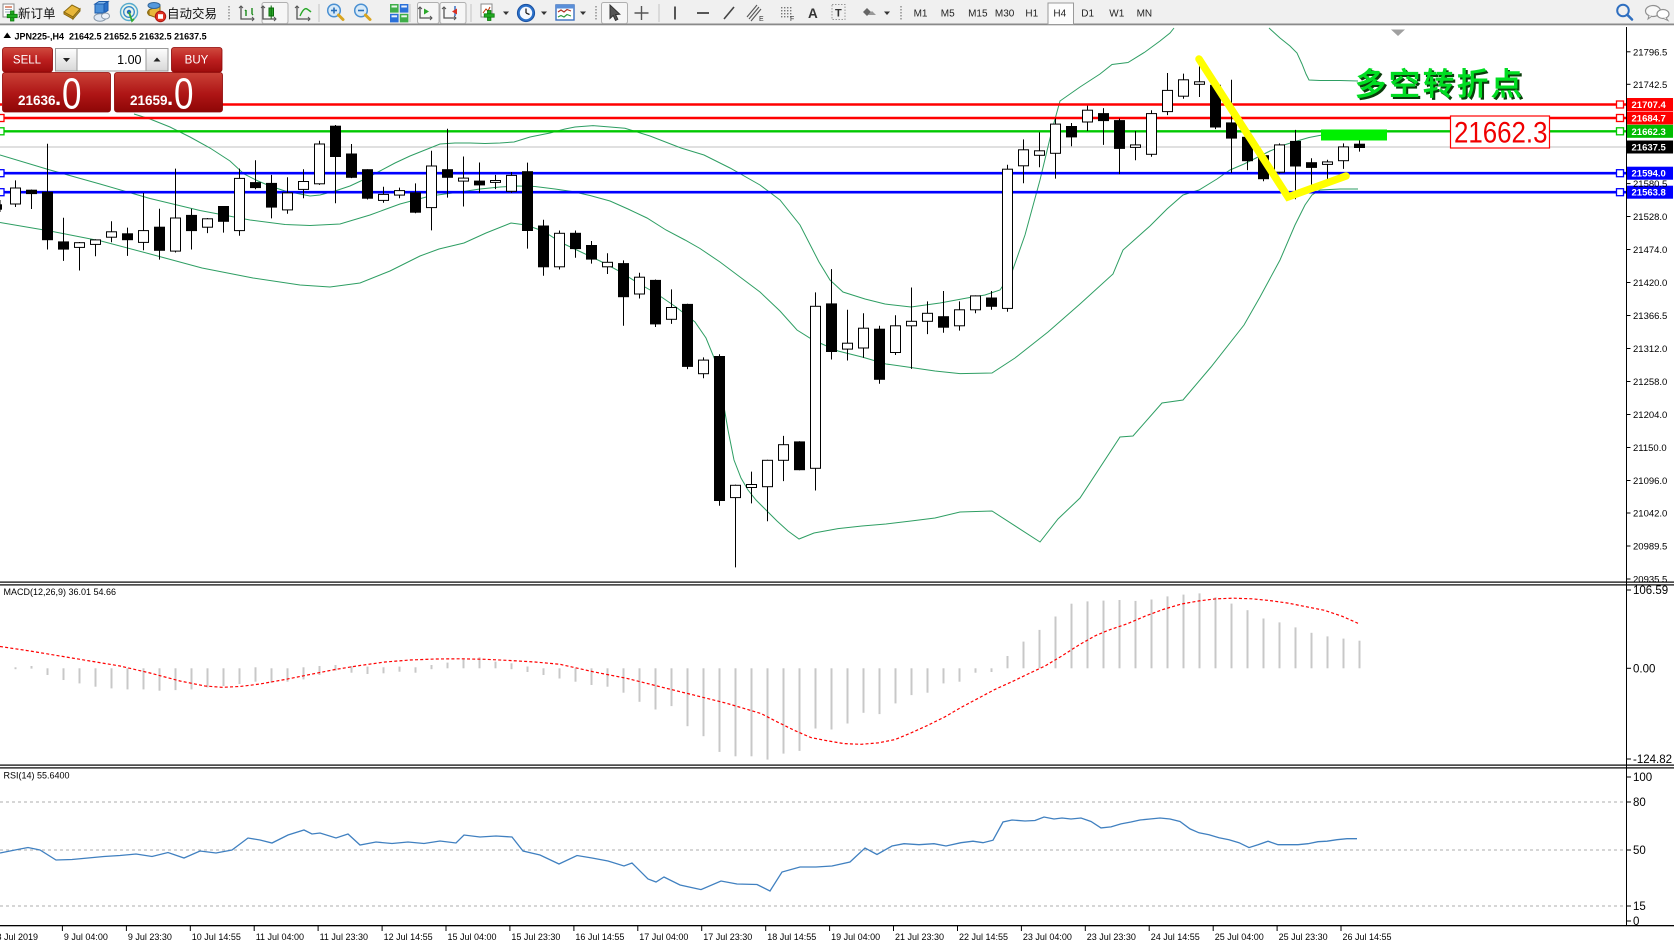 The width and height of the screenshot is (1674, 950). I want to click on svg-text: M1, so click(921, 14).